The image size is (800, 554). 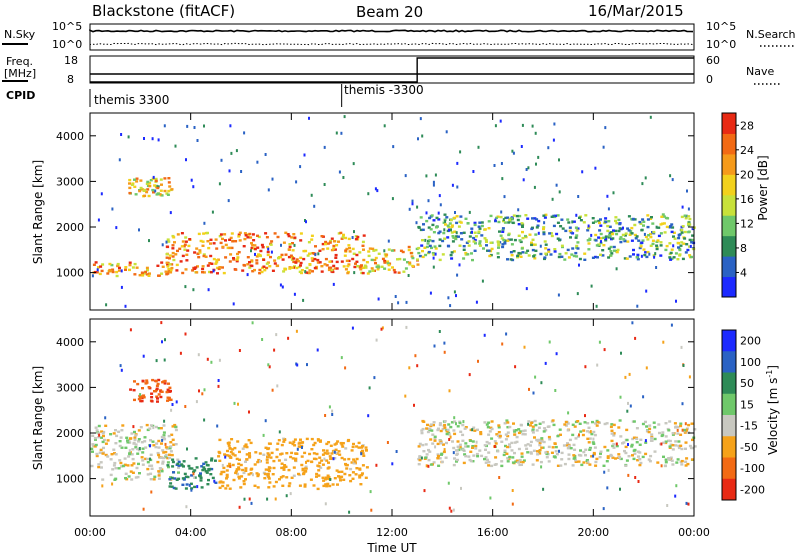 I want to click on velocity-colorbar-tick-label: 50, so click(x=747, y=383).